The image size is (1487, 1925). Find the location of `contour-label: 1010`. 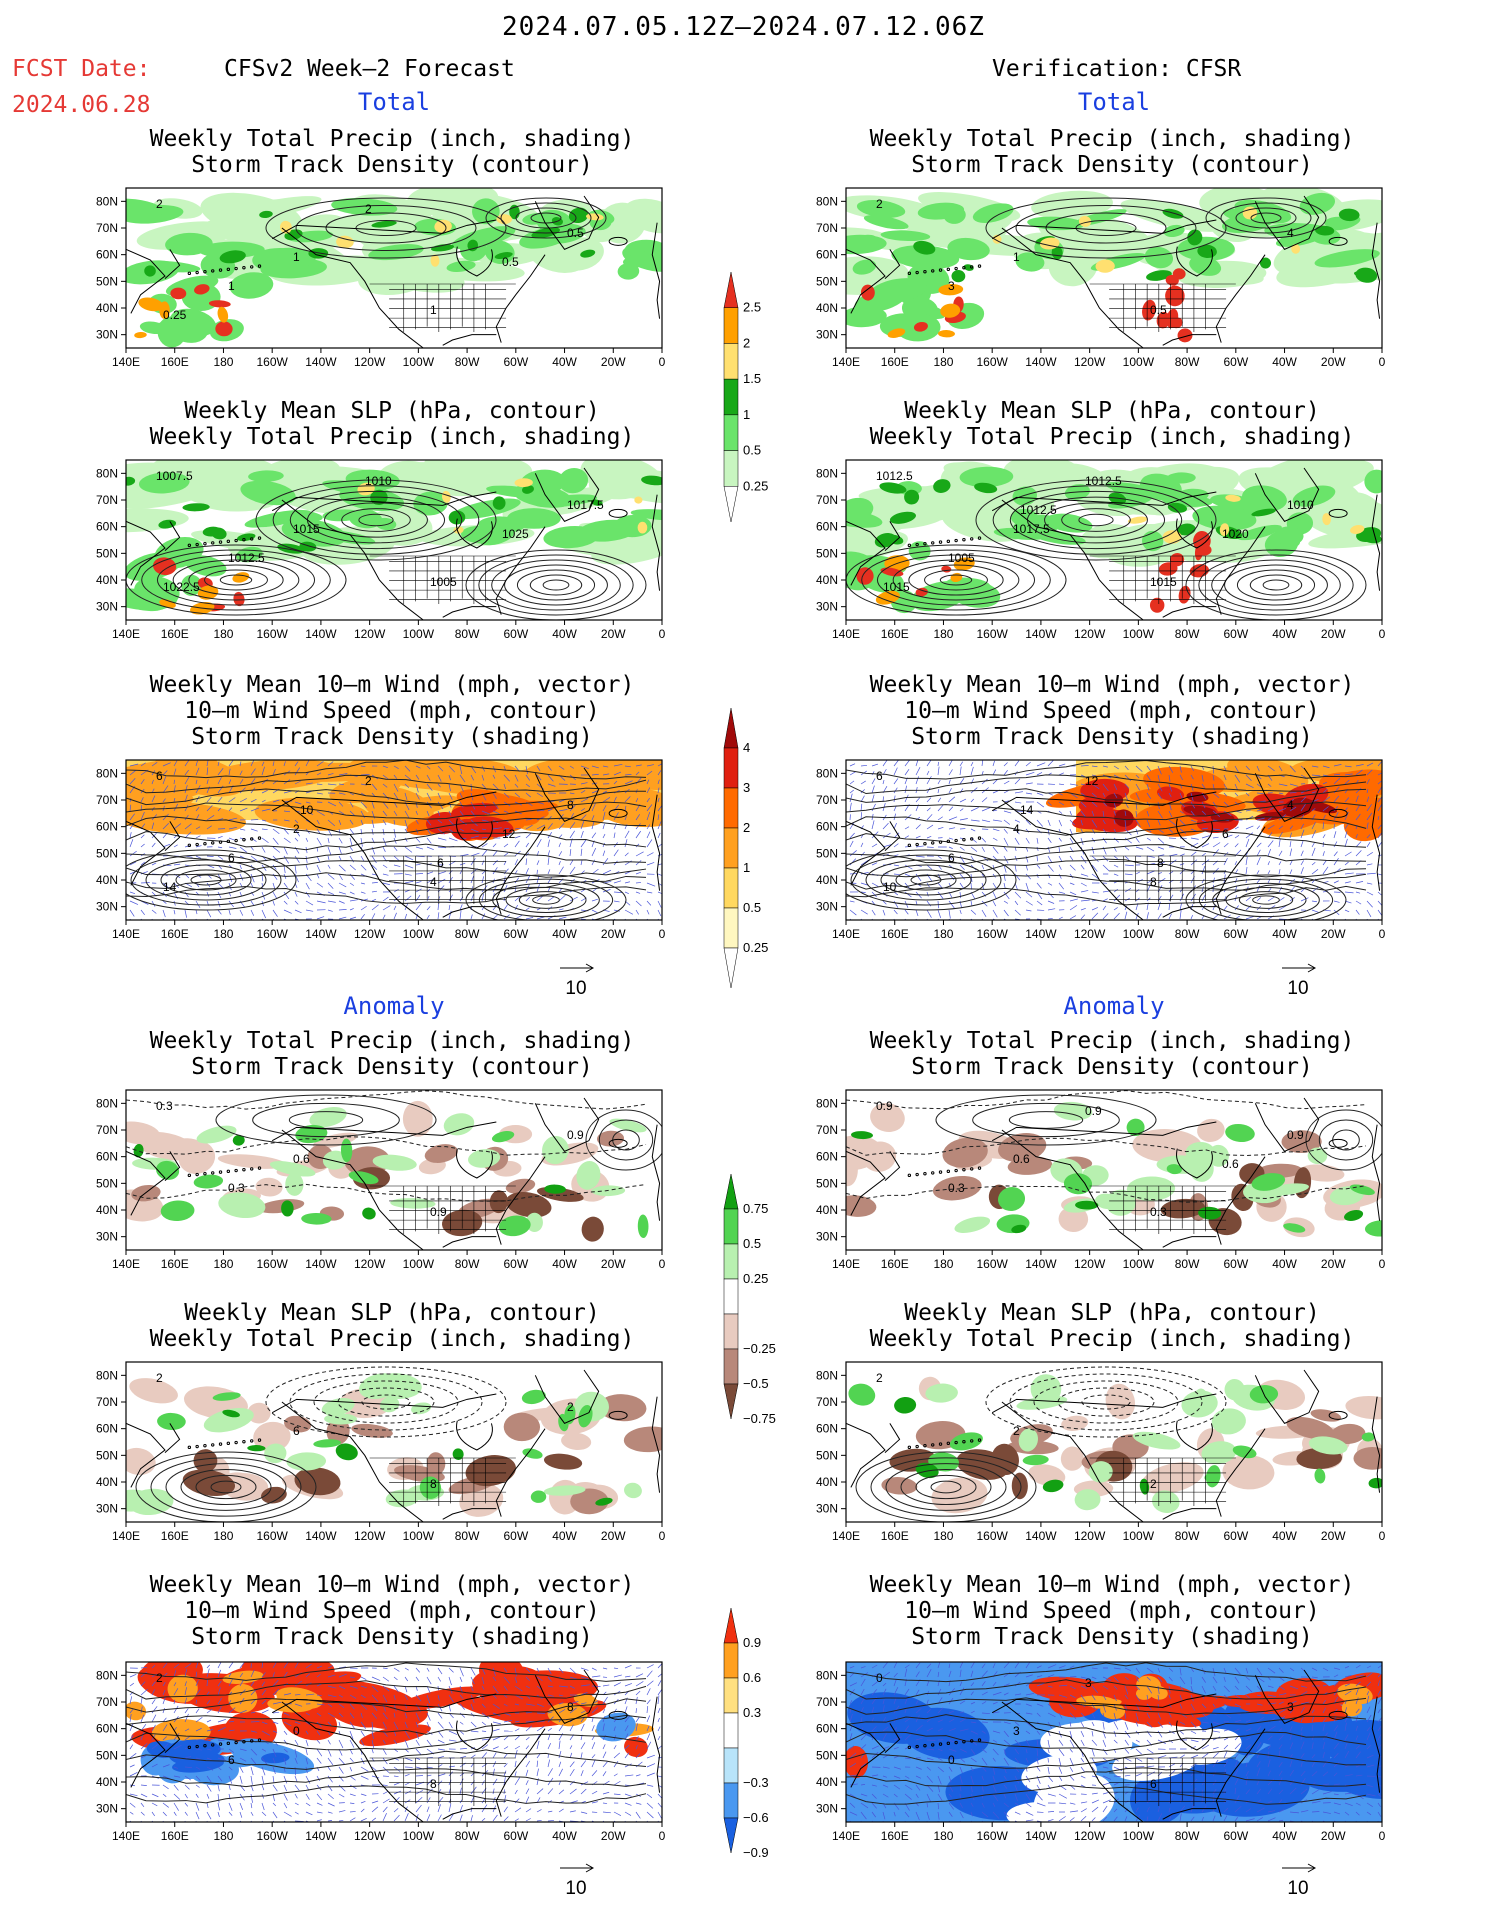

contour-label: 1010 is located at coordinates (378, 481).